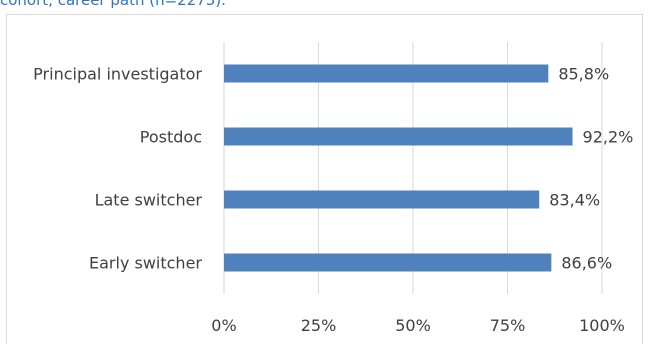 This screenshot has width=649, height=344. What do you see at coordinates (583, 74) in the screenshot?
I see `value-label: 85,8%` at bounding box center [583, 74].